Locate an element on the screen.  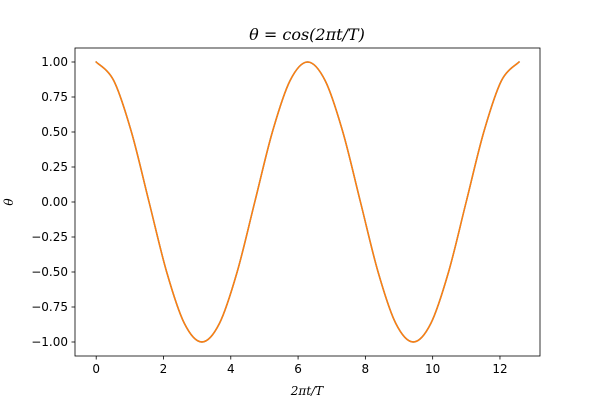
x-axis-ticks: 0 2 4 6 8 10 12 is located at coordinates (300, 366).